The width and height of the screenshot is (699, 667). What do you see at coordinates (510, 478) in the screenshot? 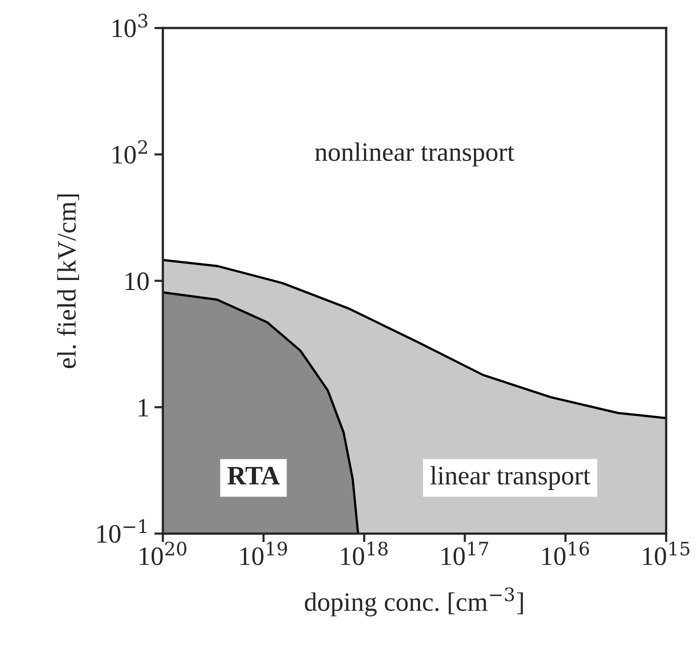
I see `annotation: linear transport` at bounding box center [510, 478].